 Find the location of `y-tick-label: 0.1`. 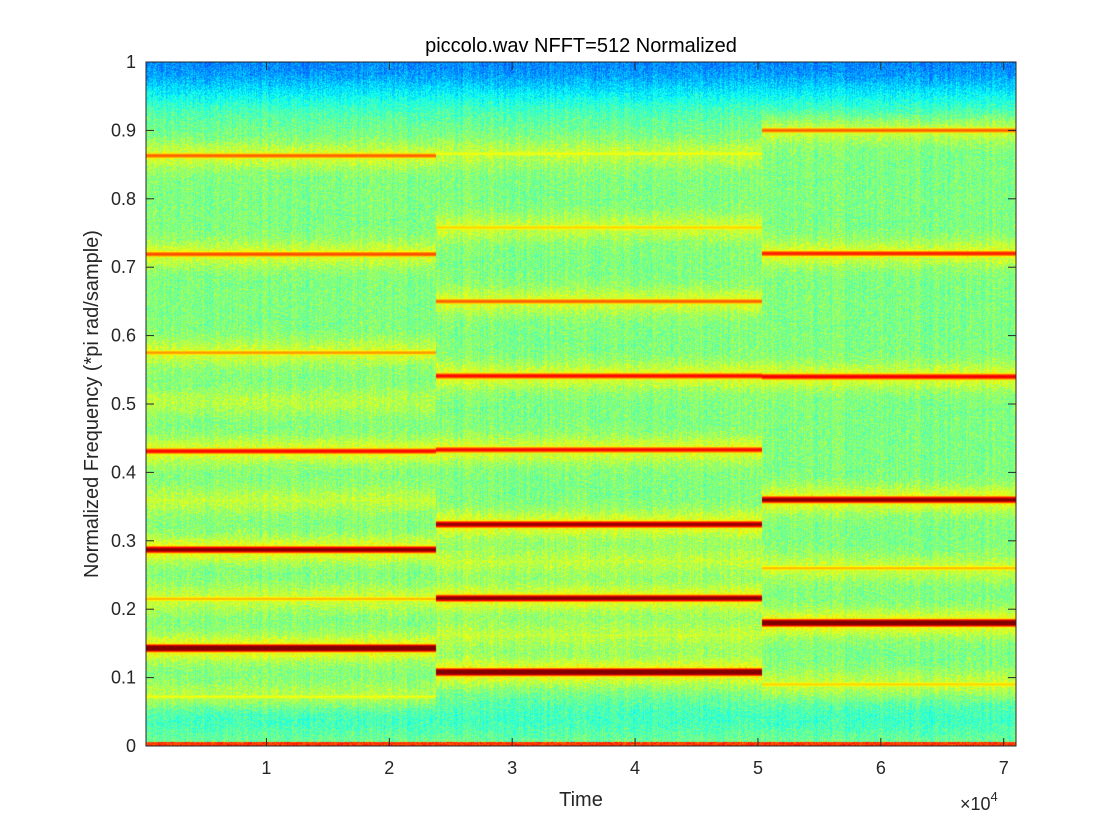

y-tick-label: 0.1 is located at coordinates (123, 678).